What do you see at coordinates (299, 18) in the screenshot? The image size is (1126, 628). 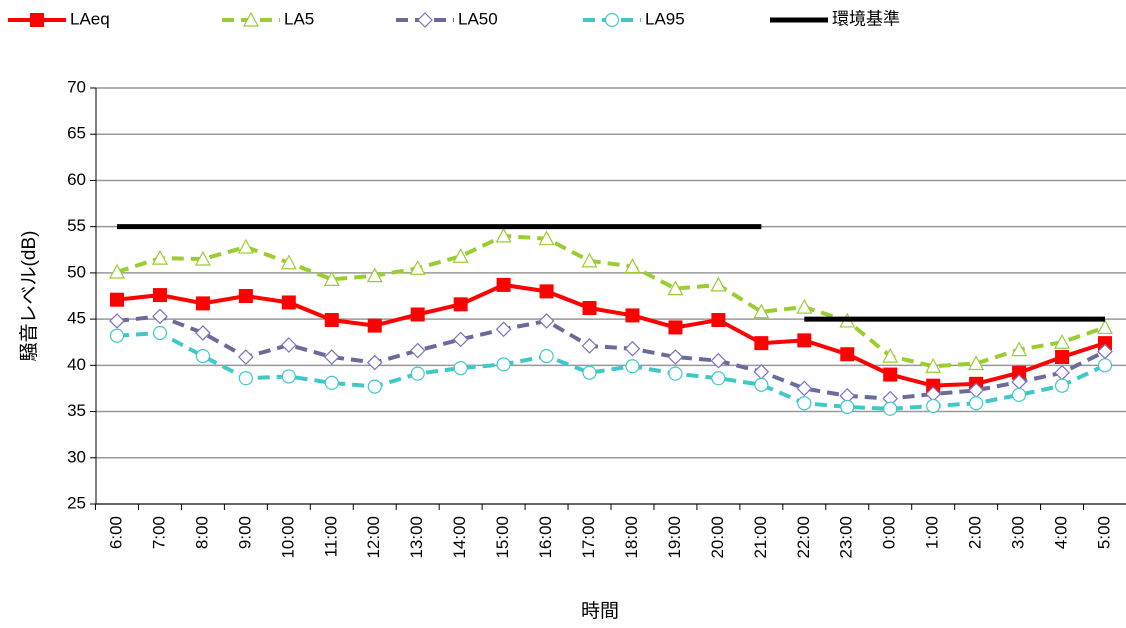 I see `legend-label: LA5` at bounding box center [299, 18].